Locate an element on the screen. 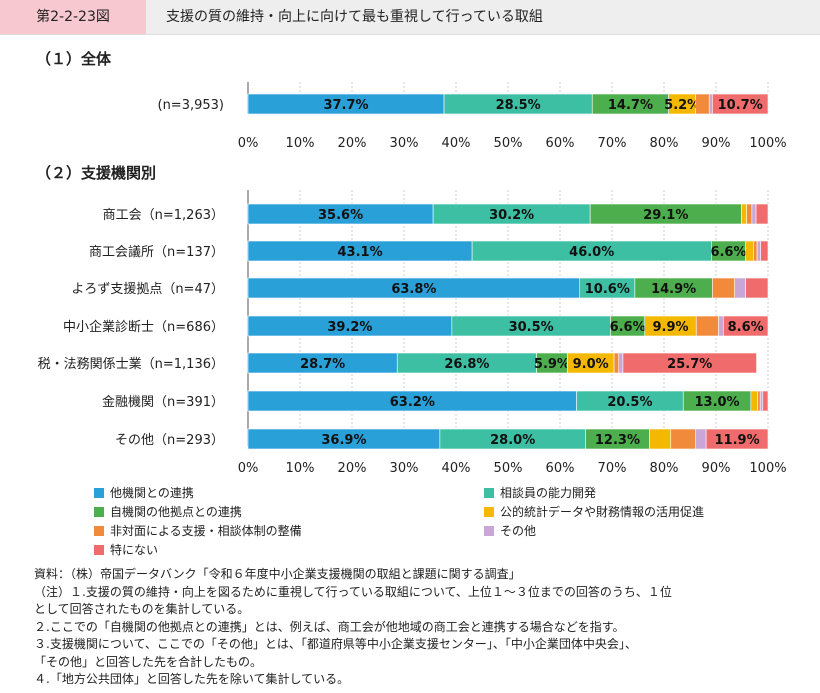 The image size is (820, 693). legend-label: 公的統計データや財務情報の活用促進 is located at coordinates (602, 512).